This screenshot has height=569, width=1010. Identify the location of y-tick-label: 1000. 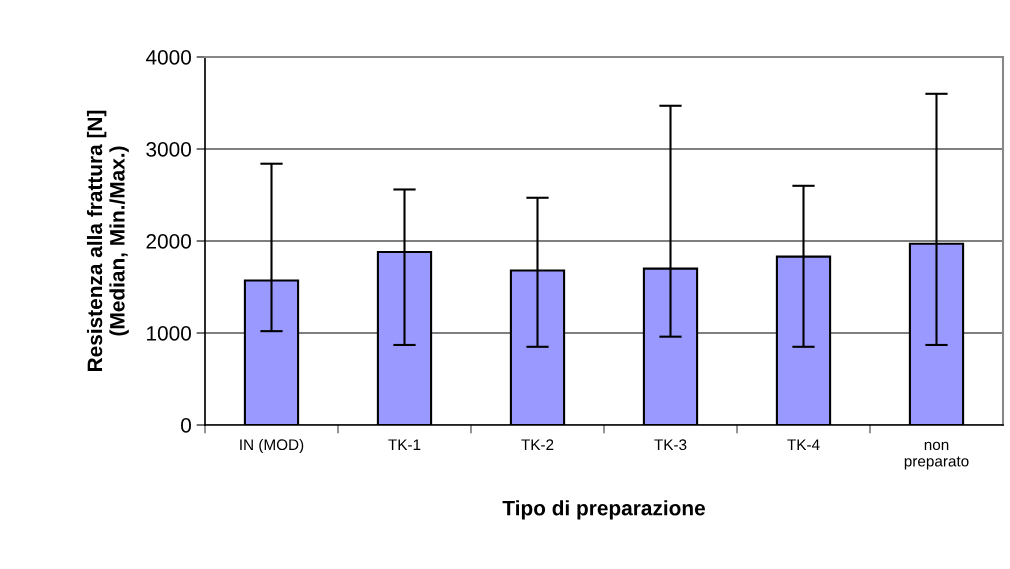
(169, 333).